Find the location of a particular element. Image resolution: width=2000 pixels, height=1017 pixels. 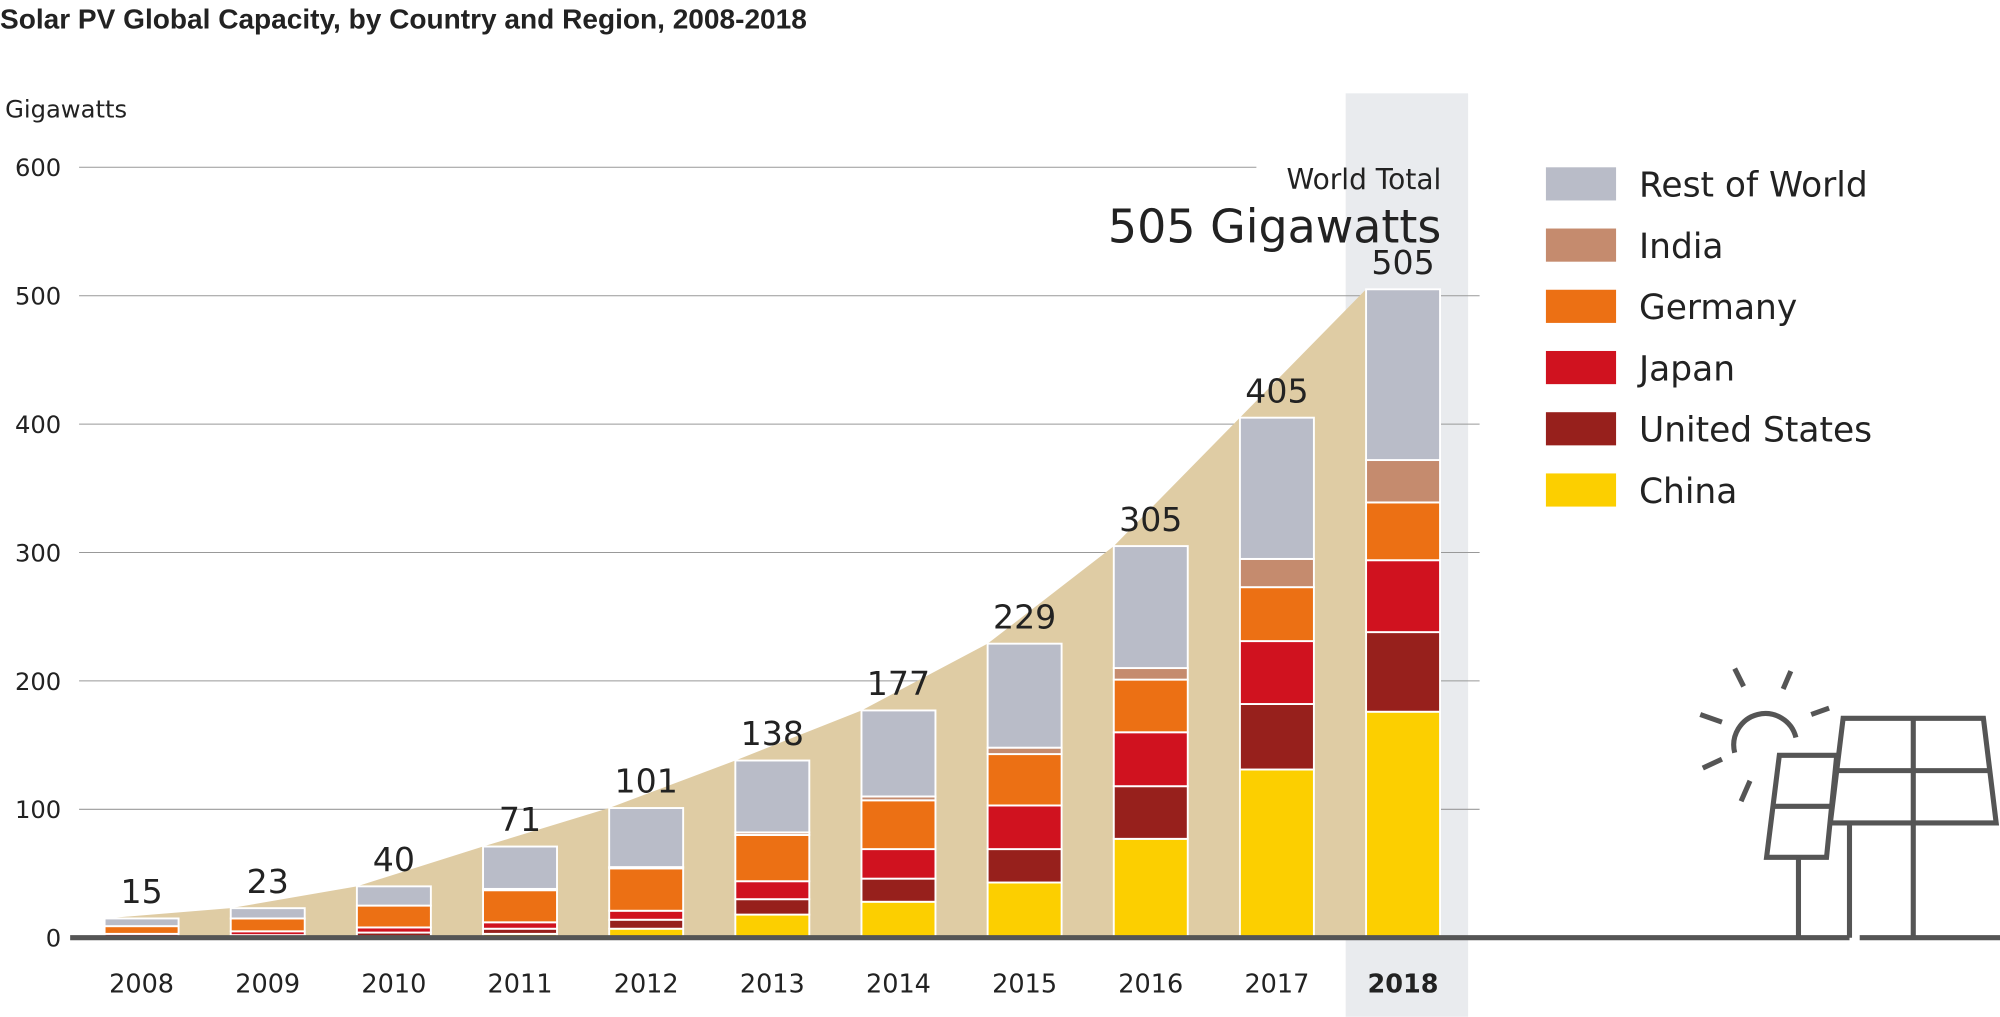

total-label: 505 is located at coordinates (1402, 262).